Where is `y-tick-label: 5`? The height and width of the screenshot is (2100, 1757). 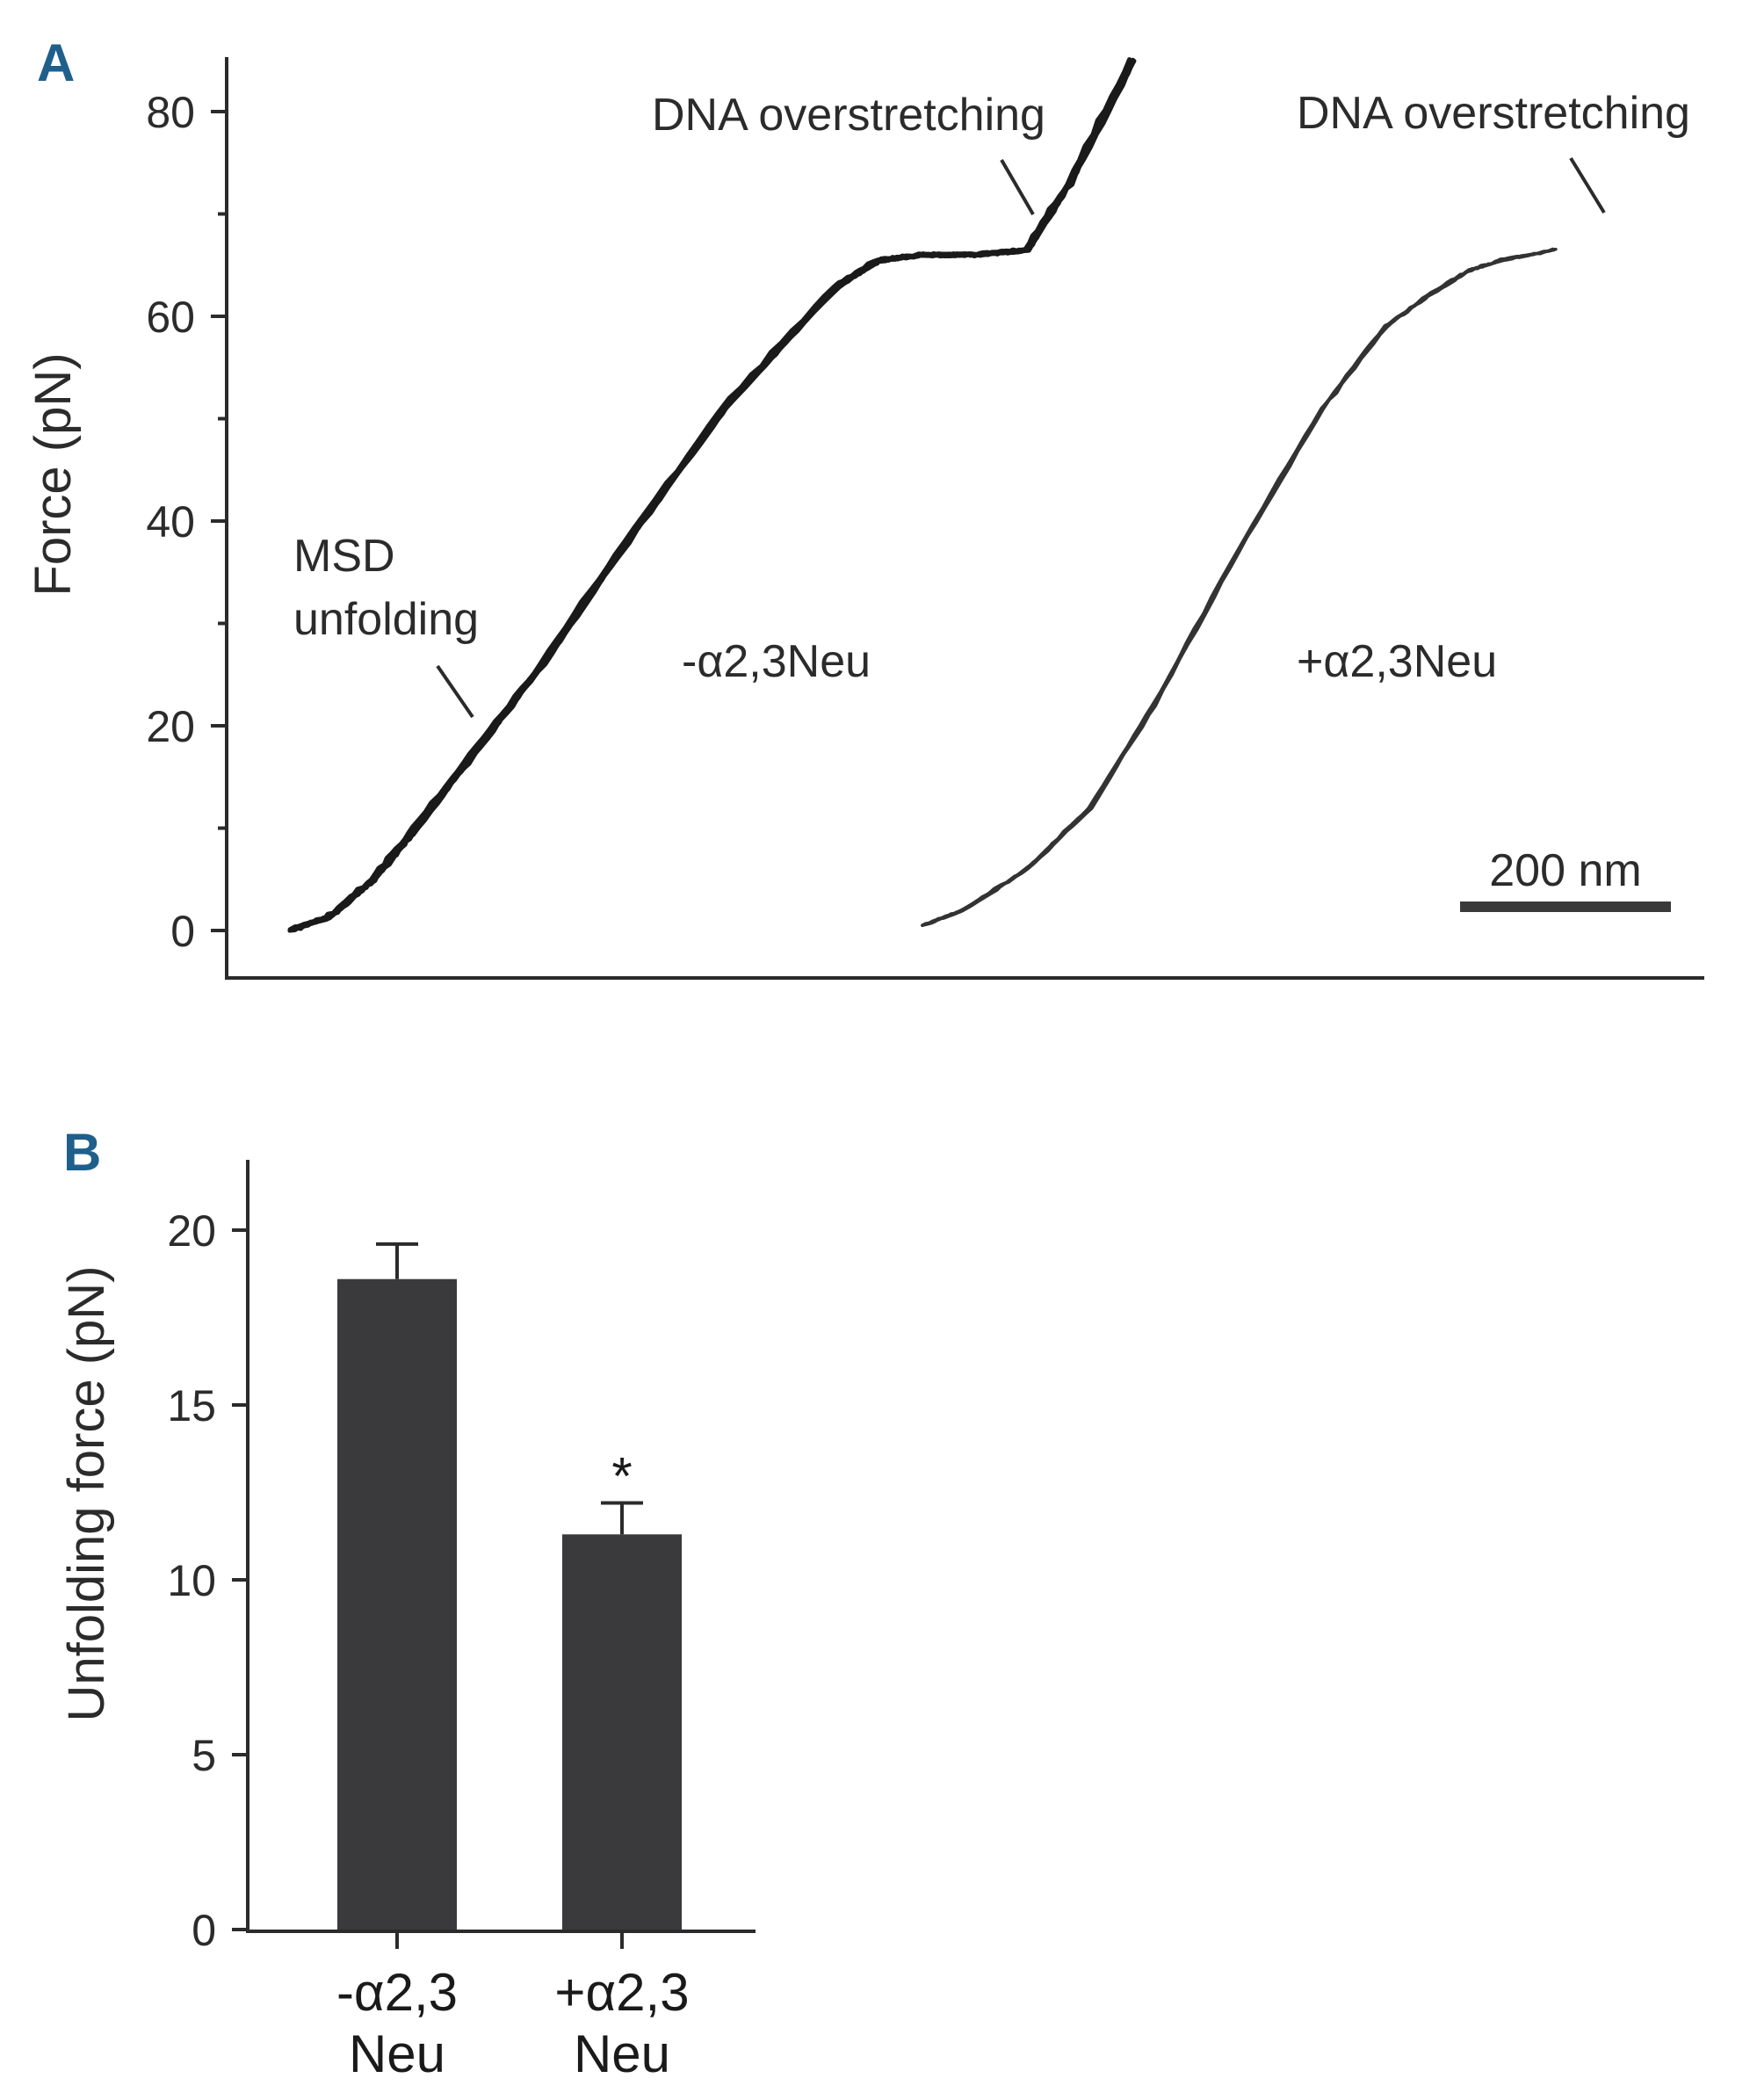
y-tick-label: 5 is located at coordinates (204, 1755).